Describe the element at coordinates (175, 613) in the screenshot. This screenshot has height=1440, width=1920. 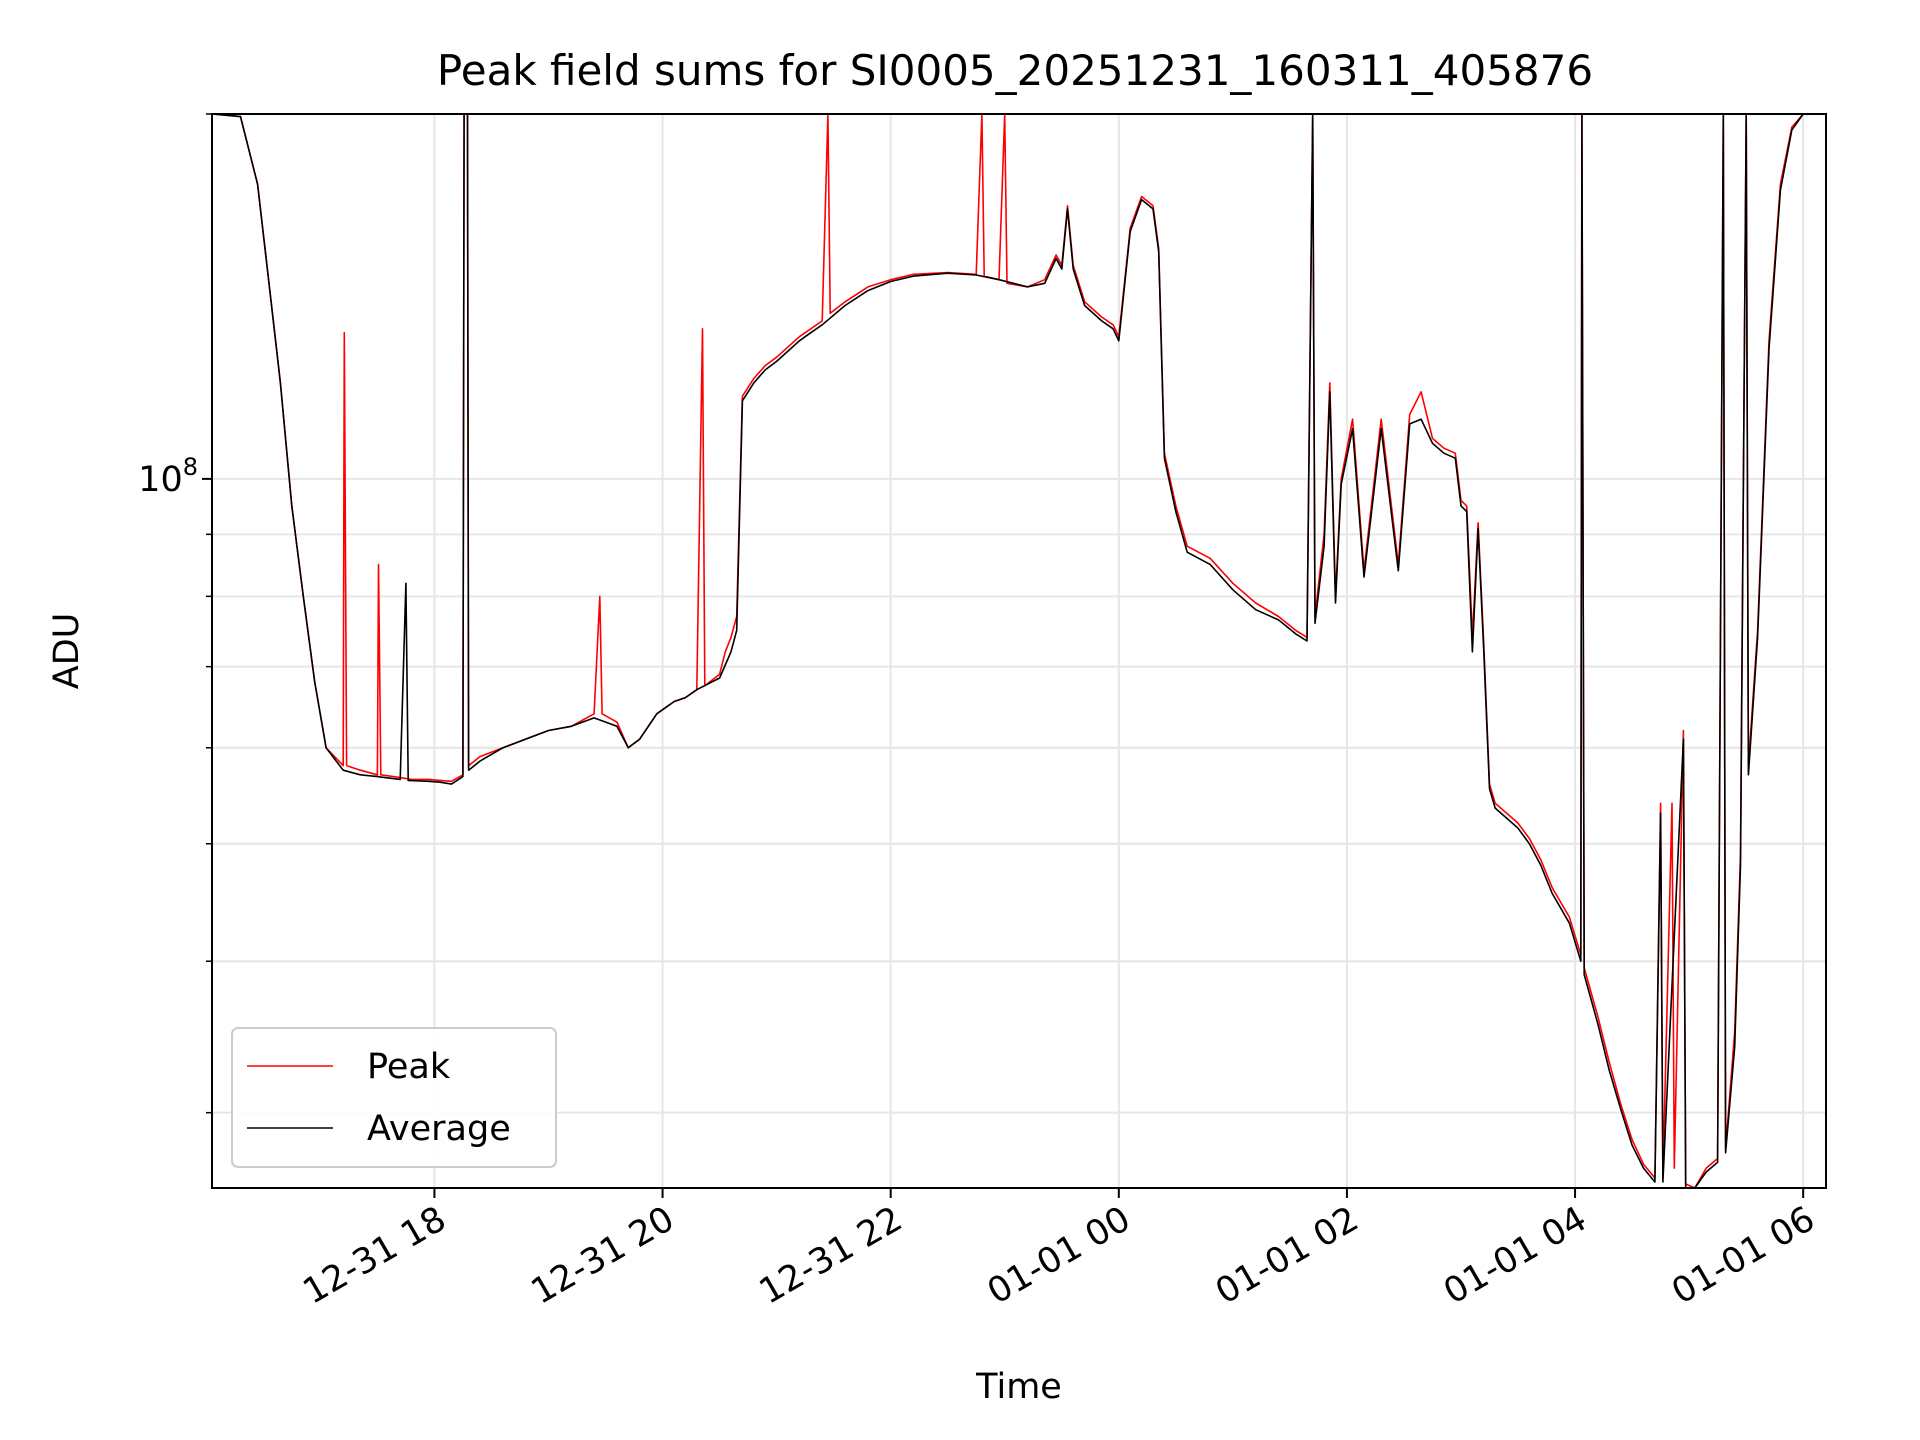
I see `y-axis: 108` at that location.